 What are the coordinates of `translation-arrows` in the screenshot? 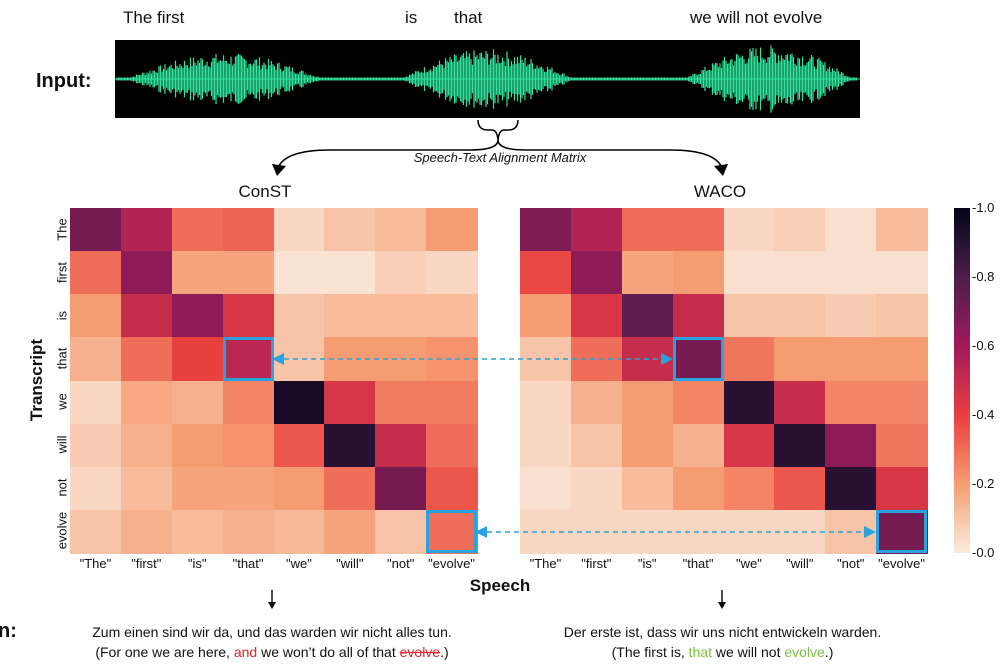 It's located at (500, 603).